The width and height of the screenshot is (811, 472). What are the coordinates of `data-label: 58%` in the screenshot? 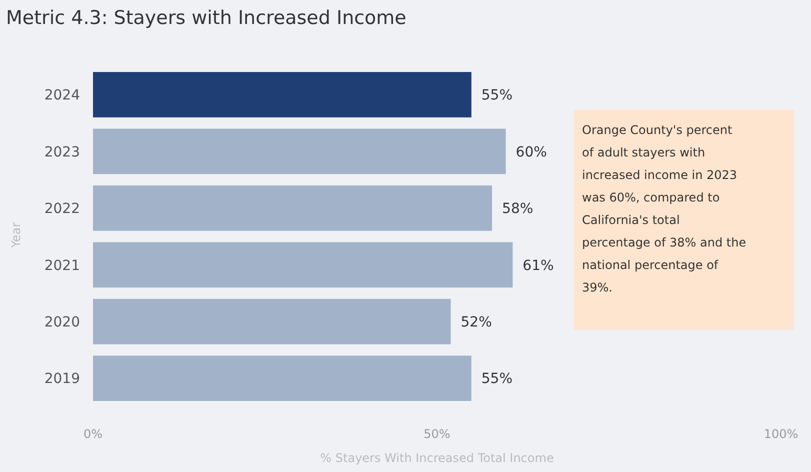 It's located at (518, 209).